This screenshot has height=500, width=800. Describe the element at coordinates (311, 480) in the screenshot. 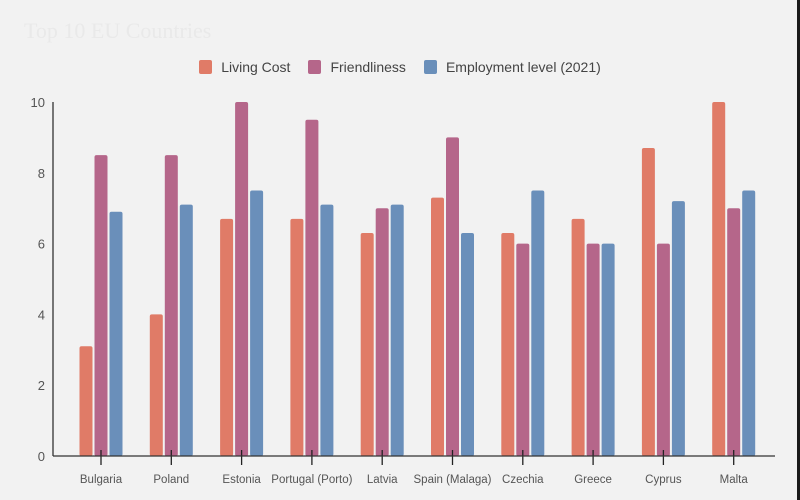

I see `x-tick-label: Portugal (Porto)` at that location.